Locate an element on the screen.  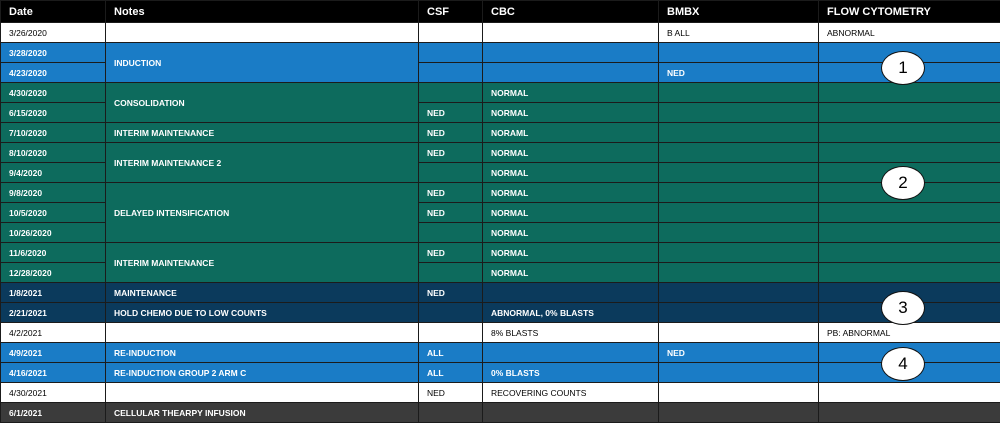
table-row: 3/28/2020 INDUCTION is located at coordinates (500, 62).